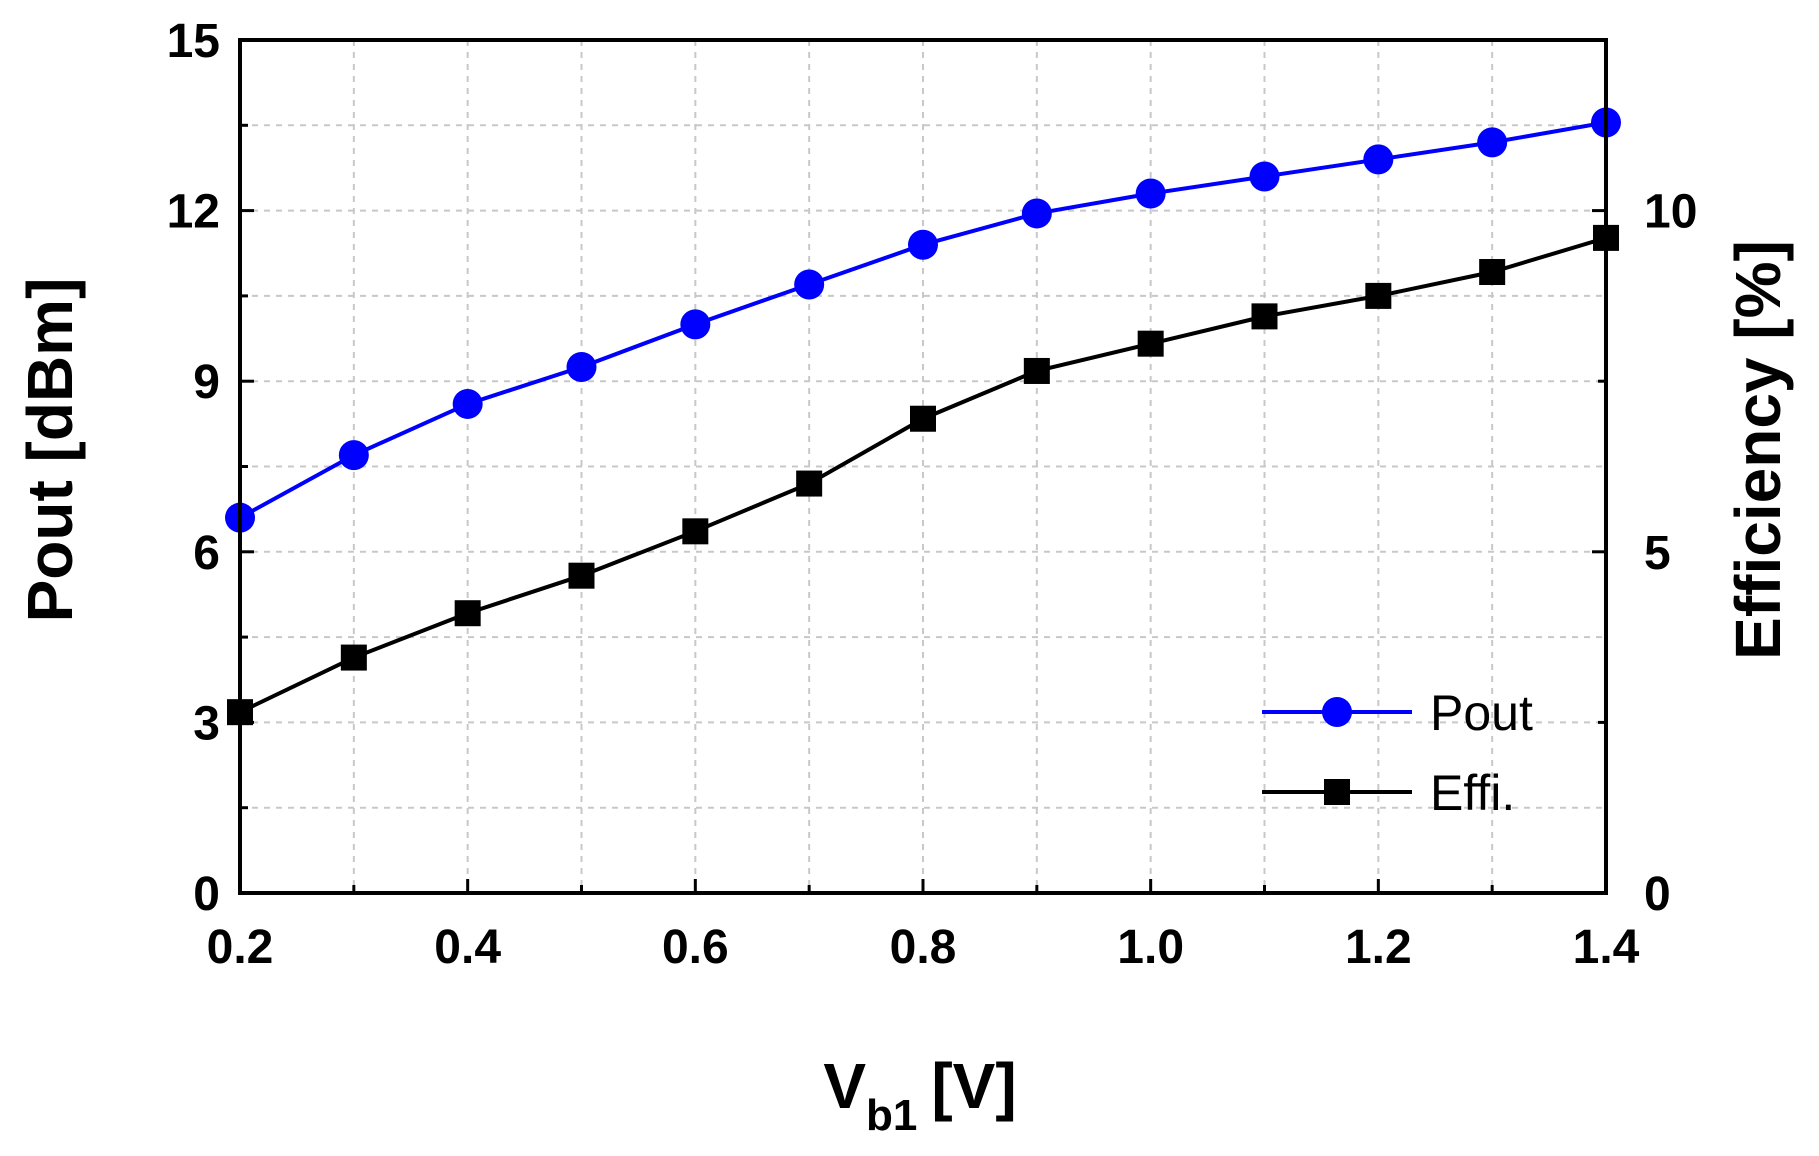  Describe the element at coordinates (1378, 947) in the screenshot. I see `x-tick-label: 1.2` at that location.